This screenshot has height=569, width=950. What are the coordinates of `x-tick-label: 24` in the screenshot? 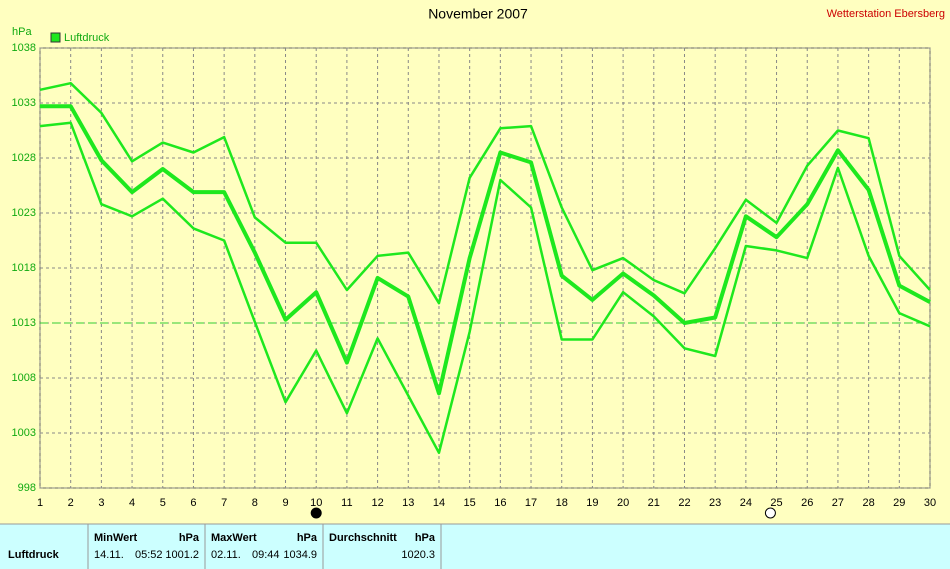 It's located at (746, 503).